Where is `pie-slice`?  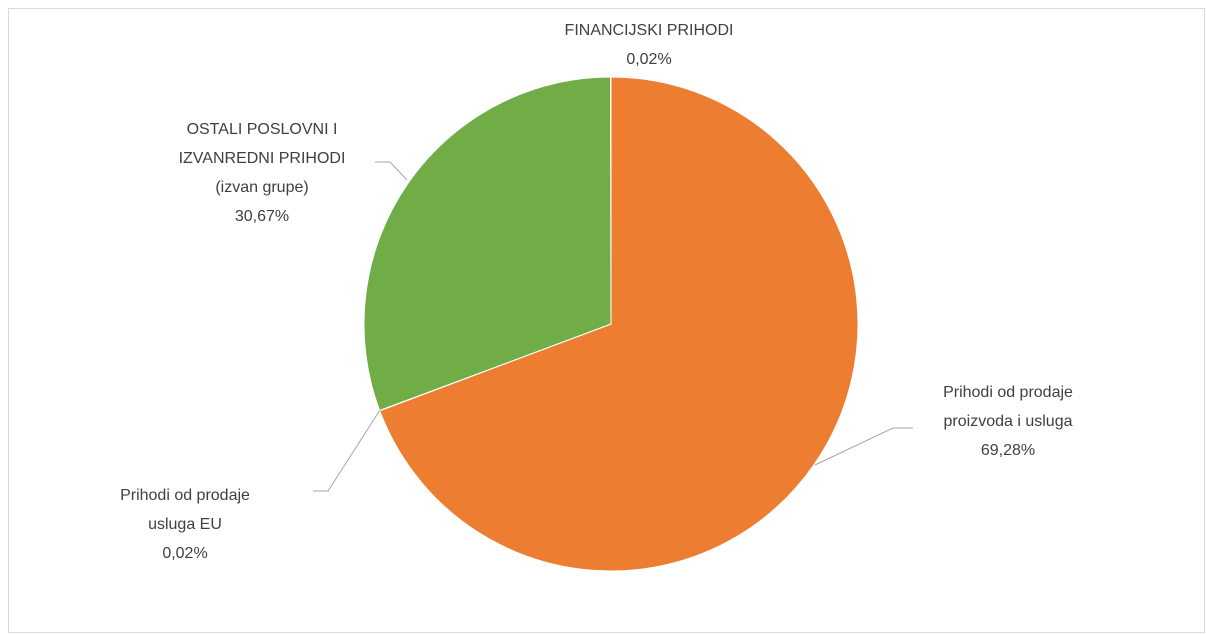
pie-slice is located at coordinates (487, 244).